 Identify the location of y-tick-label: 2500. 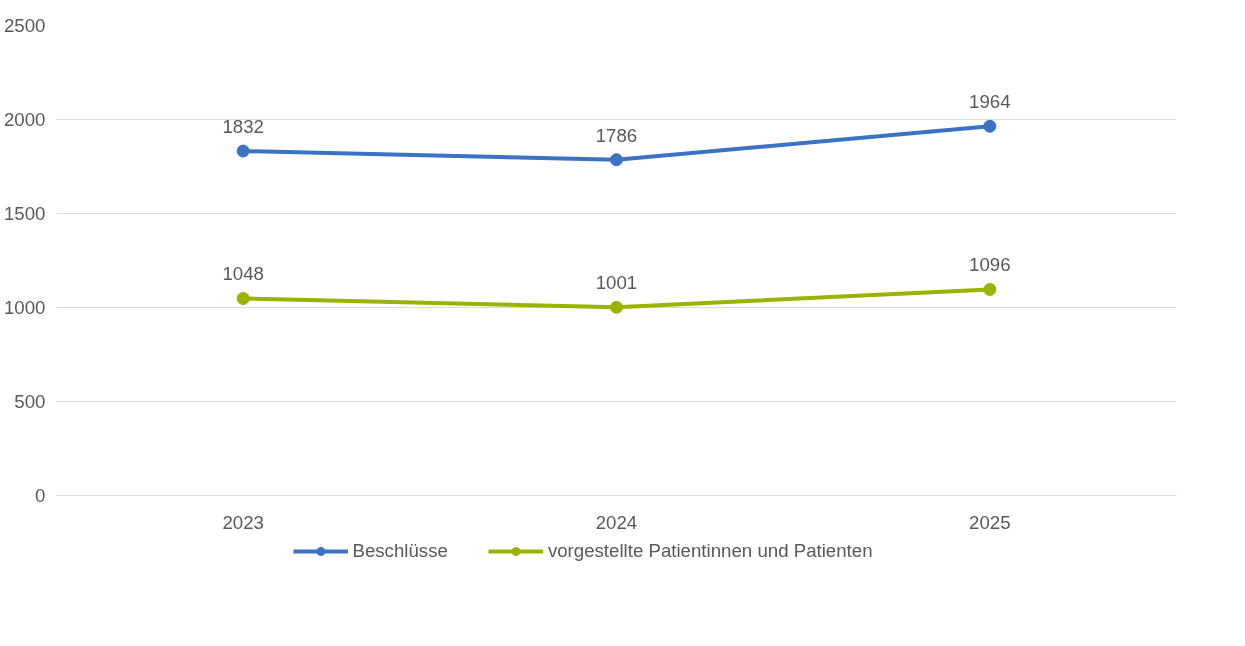
(25, 25).